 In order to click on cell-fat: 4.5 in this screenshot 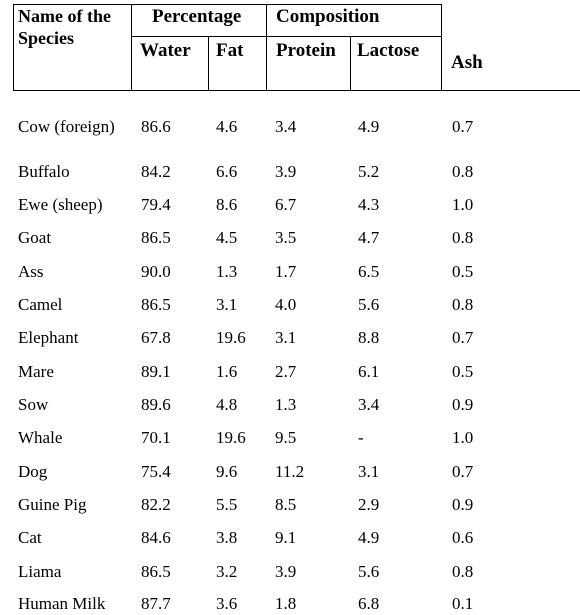, I will do `click(227, 237)`.